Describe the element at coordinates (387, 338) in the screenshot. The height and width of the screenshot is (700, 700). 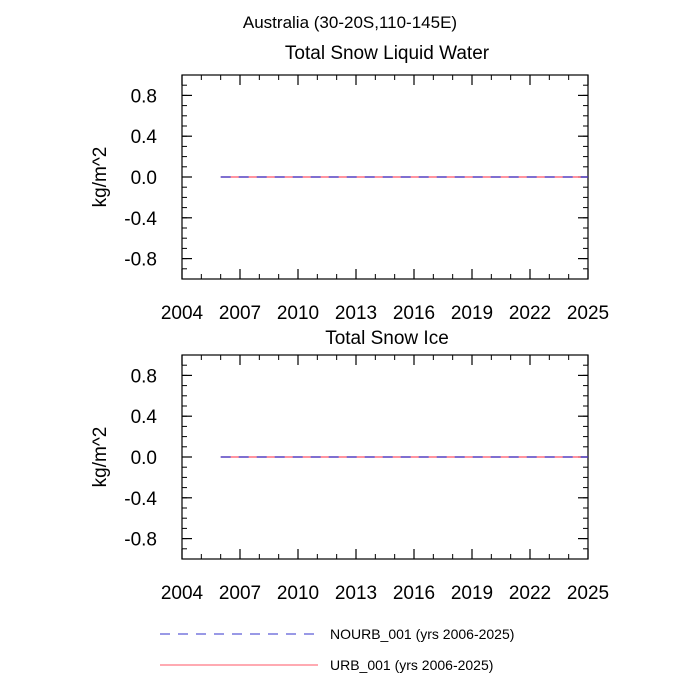
I see `chart-title: Total Snow Ice` at that location.